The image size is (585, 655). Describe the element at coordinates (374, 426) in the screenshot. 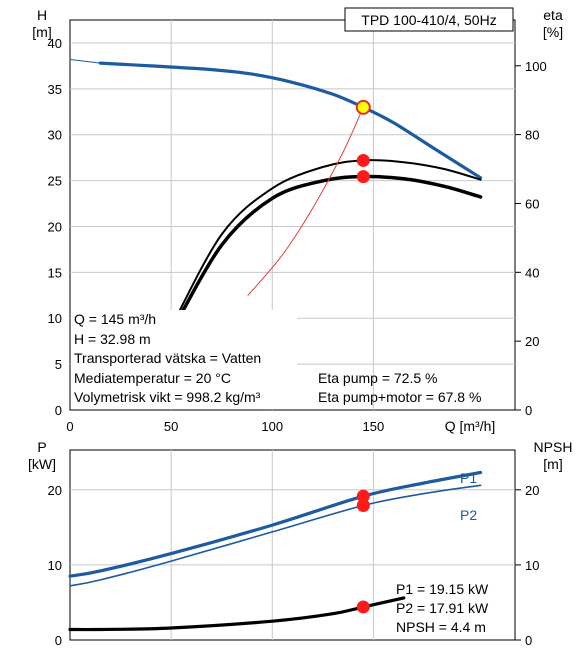

I see `x-tick-label: 150` at that location.